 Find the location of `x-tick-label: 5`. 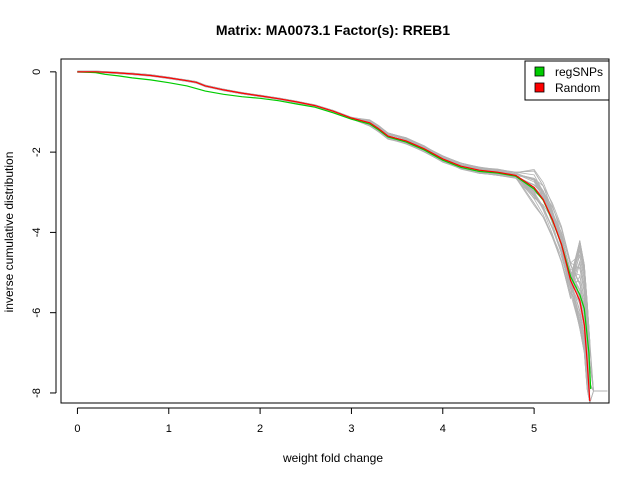

x-tick-label: 5 is located at coordinates (534, 429).